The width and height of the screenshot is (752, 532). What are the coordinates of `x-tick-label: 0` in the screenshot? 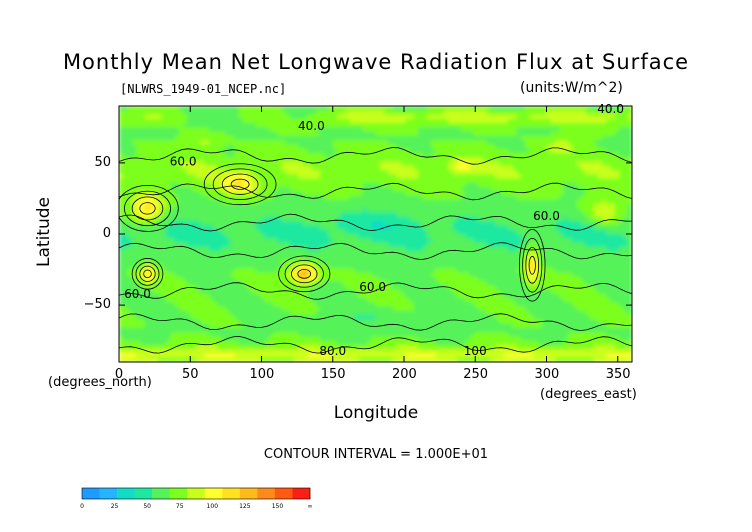 It's located at (119, 374).